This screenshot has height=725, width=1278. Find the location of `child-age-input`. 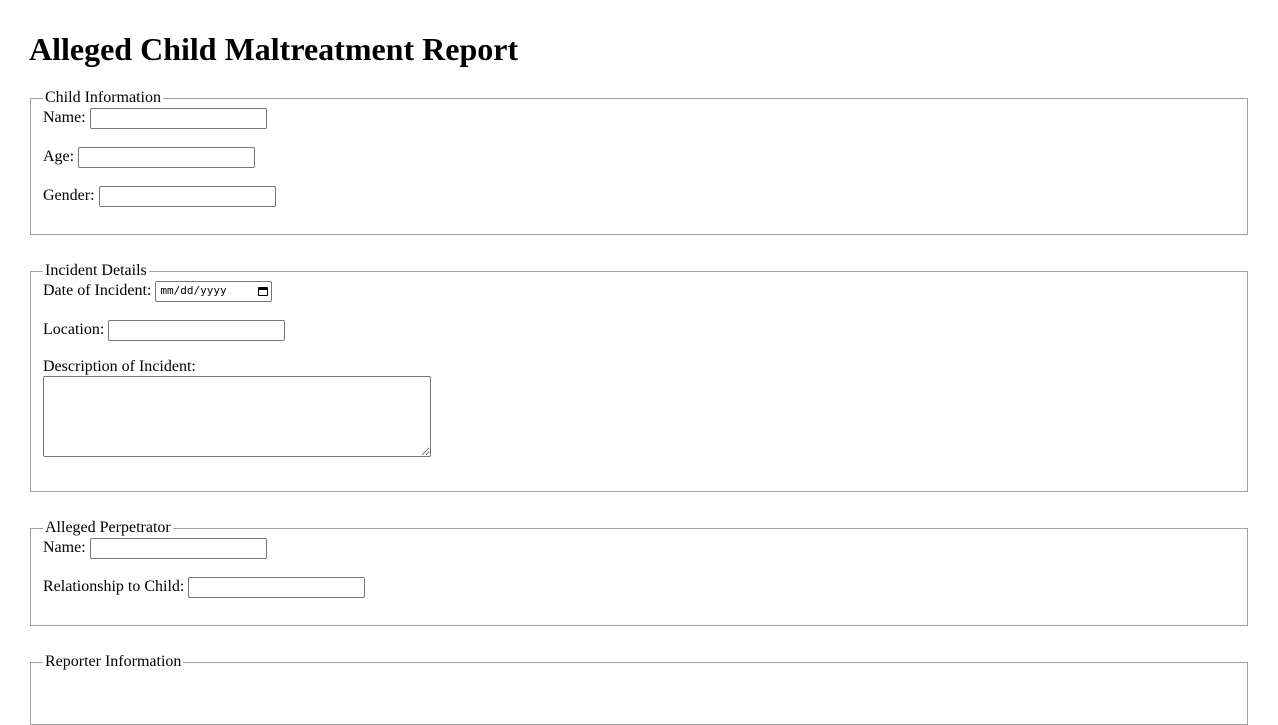

child-age-input is located at coordinates (167, 157).